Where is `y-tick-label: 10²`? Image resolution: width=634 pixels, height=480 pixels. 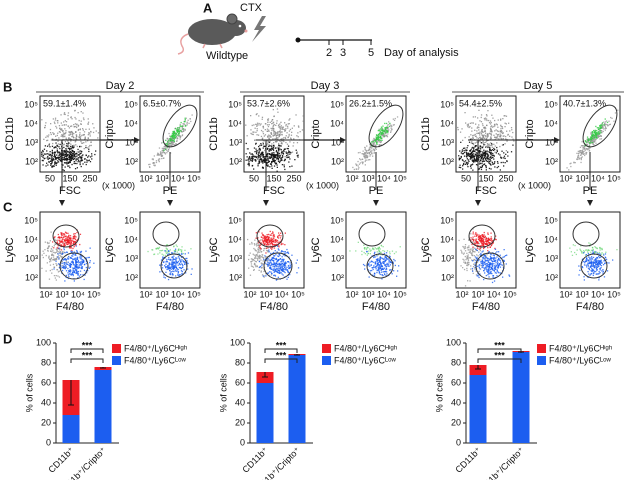 y-tick-label: 10² is located at coordinates (235, 161).